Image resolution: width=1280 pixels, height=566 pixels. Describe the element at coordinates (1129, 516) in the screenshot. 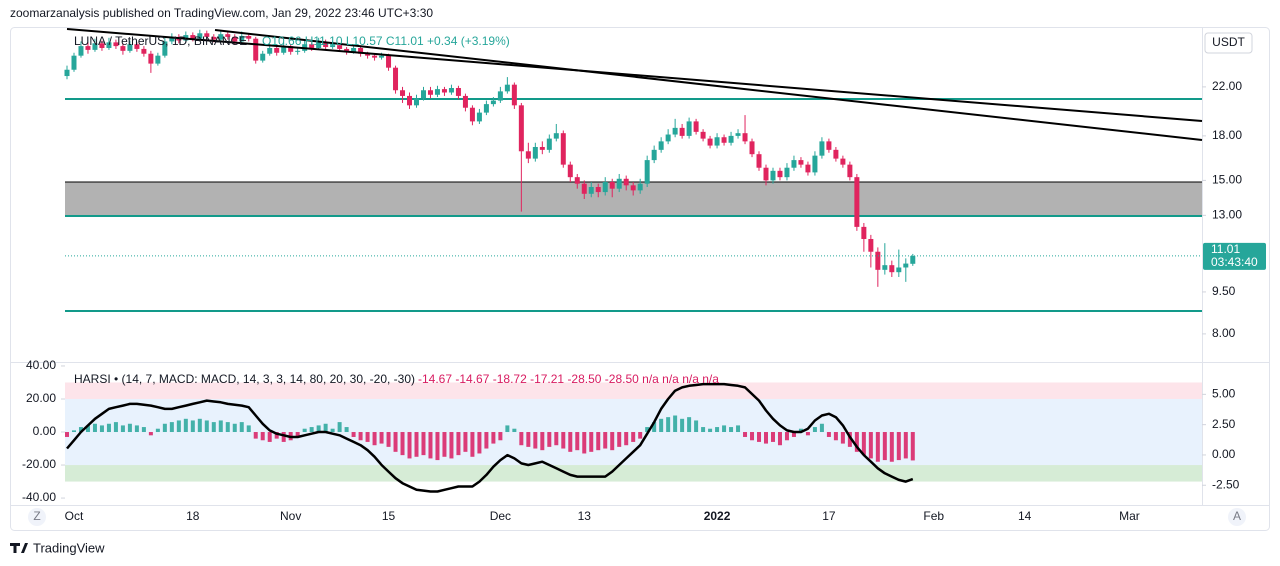

I see `x-tick-label: Mar` at that location.